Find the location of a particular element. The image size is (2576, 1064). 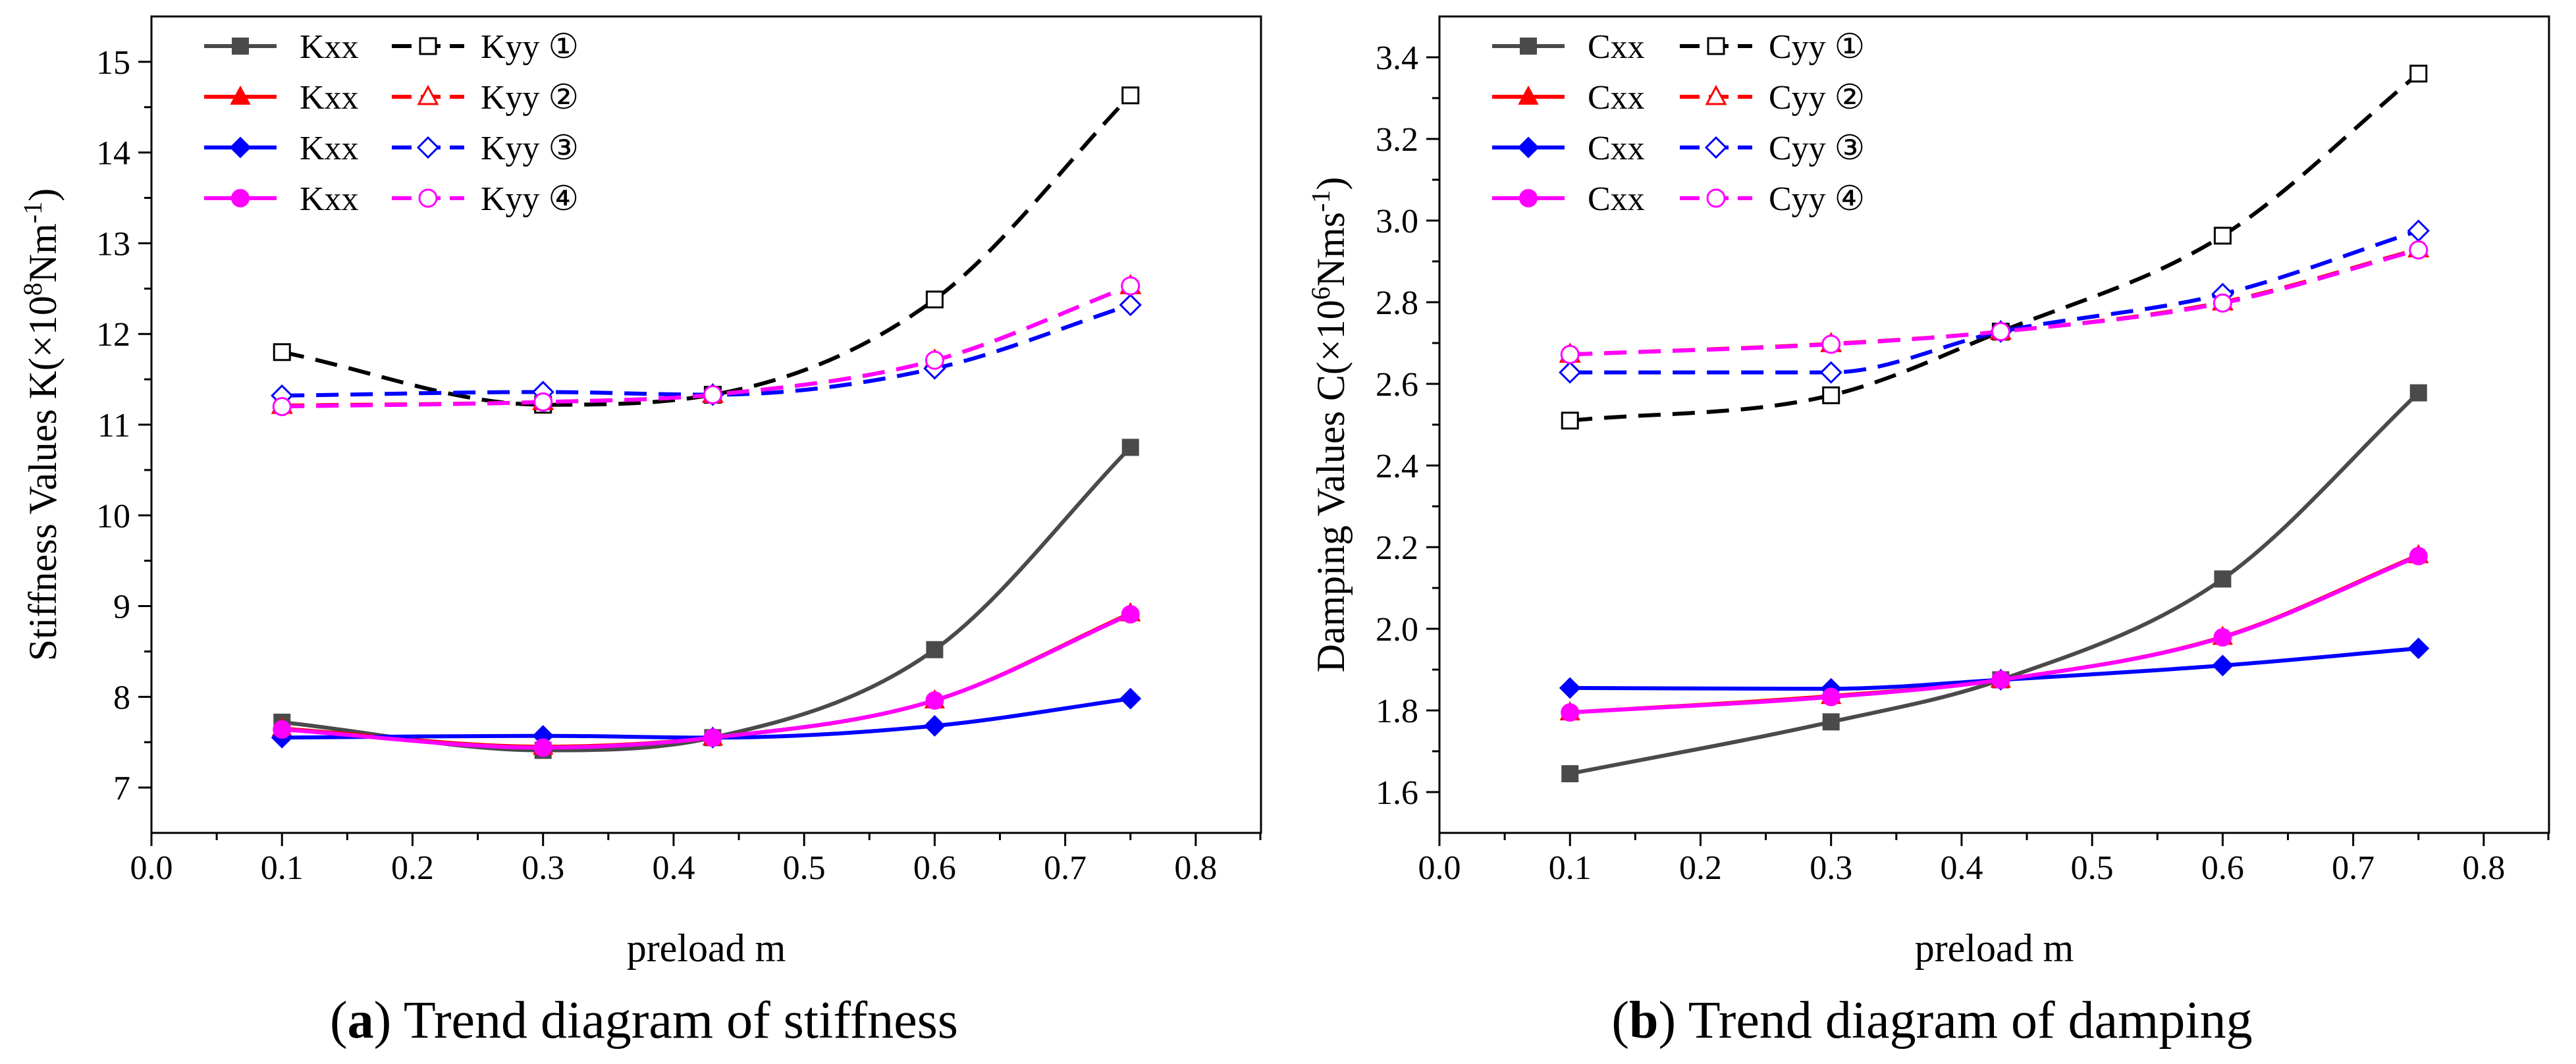

y-tick-label: 3.2 is located at coordinates (1397, 140).